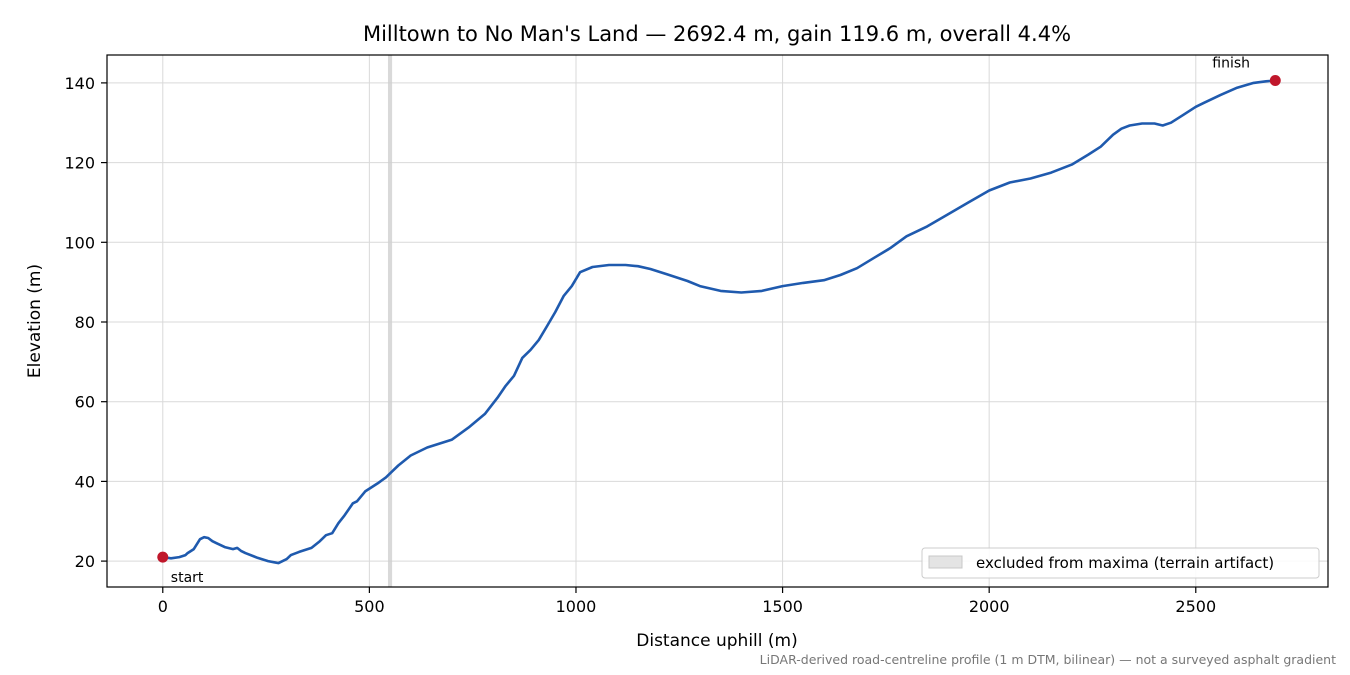 The width and height of the screenshot is (1350, 675). I want to click on finish-label: finish, so click(1231, 64).